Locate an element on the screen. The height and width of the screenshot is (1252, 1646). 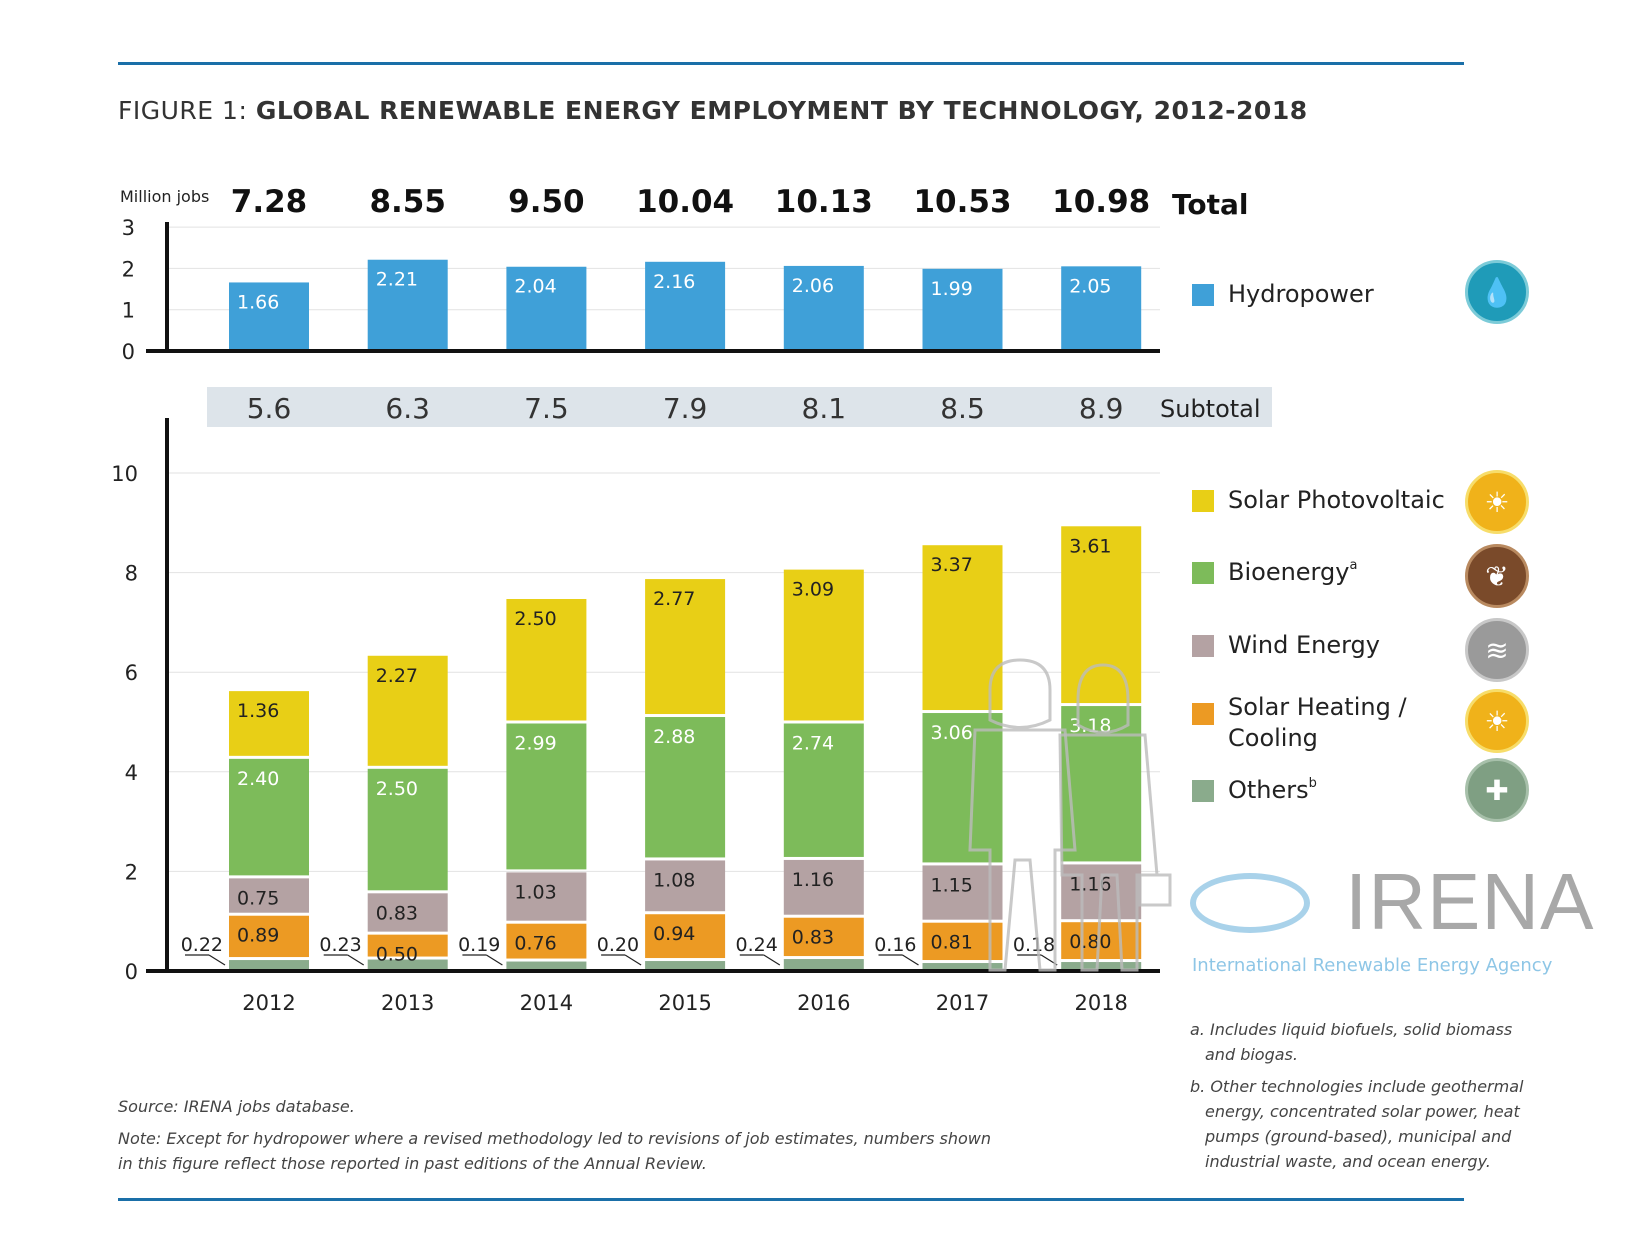
legend-label: Solar Heating / Cooling is located at coordinates (1317, 723).